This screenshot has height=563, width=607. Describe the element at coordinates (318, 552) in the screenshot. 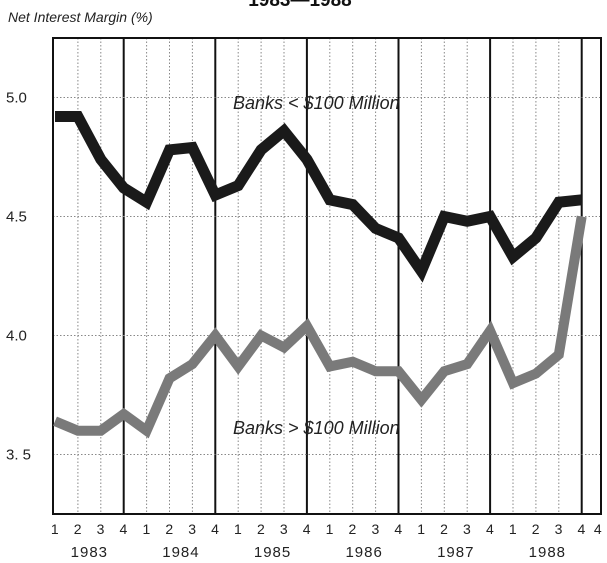

I see `year-labels: 1983 1984 1985 1986 1987 1988` at that location.